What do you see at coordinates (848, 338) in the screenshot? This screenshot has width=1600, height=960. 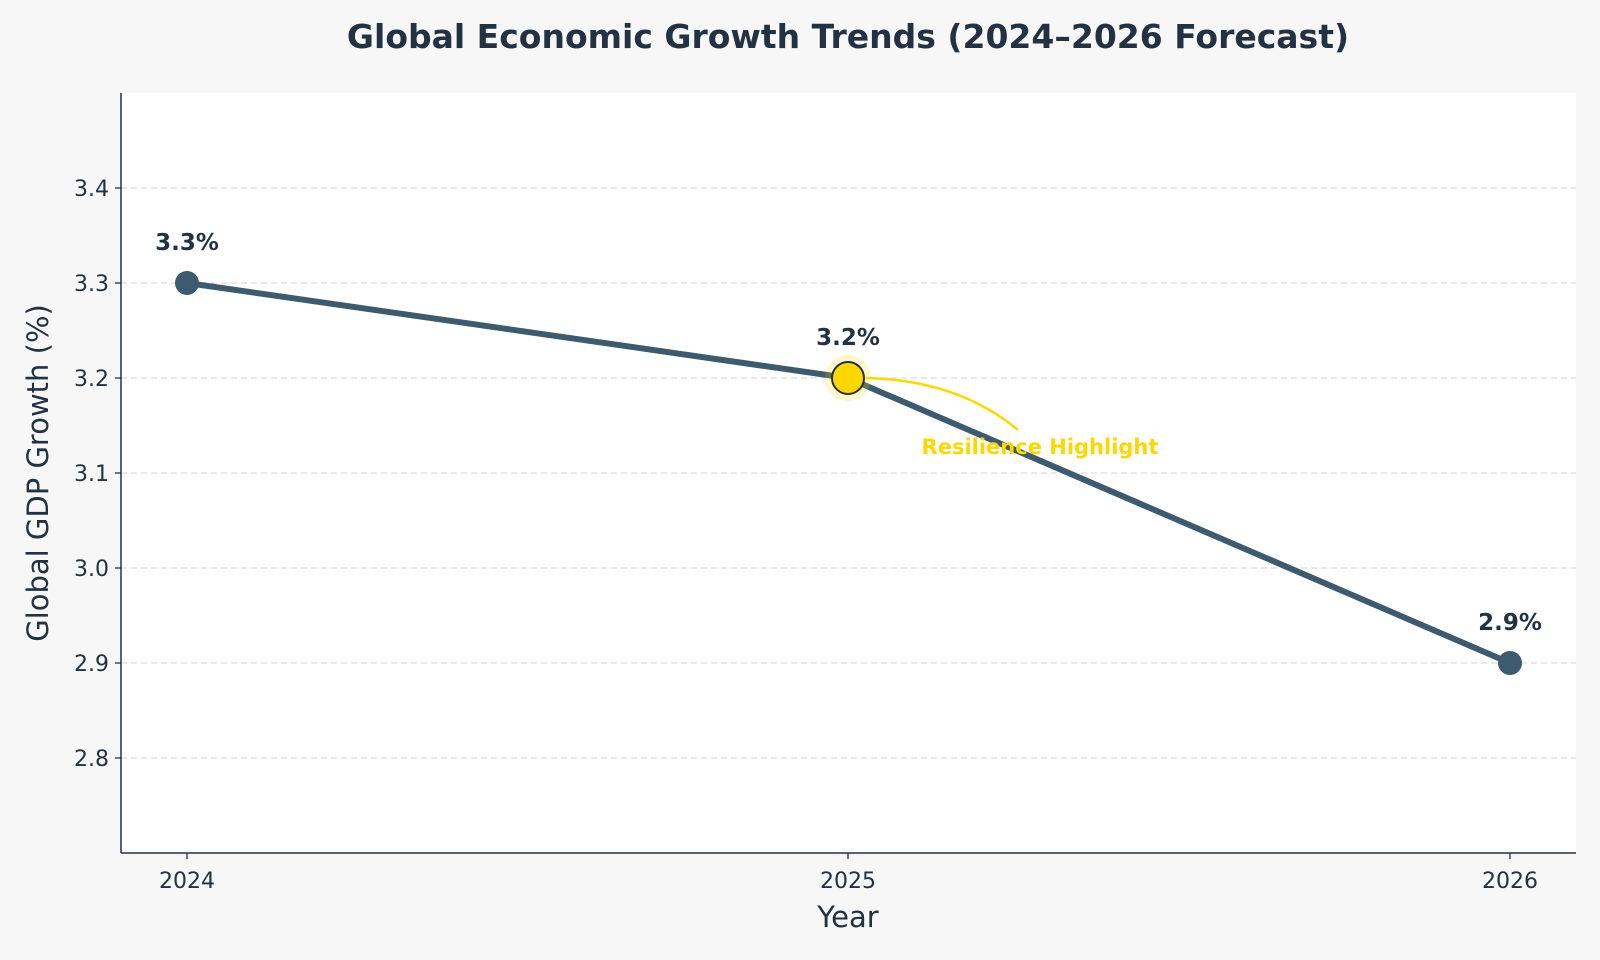 I see `data-label: 3.2%` at bounding box center [848, 338].